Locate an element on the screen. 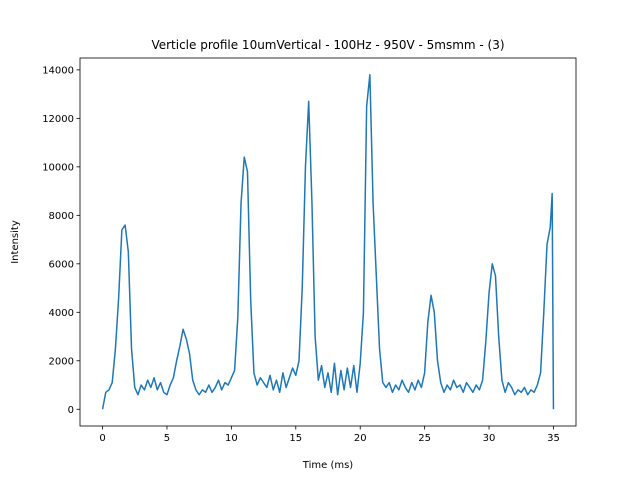 The height and width of the screenshot is (480, 640). x-tick-label: 20 is located at coordinates (360, 438).